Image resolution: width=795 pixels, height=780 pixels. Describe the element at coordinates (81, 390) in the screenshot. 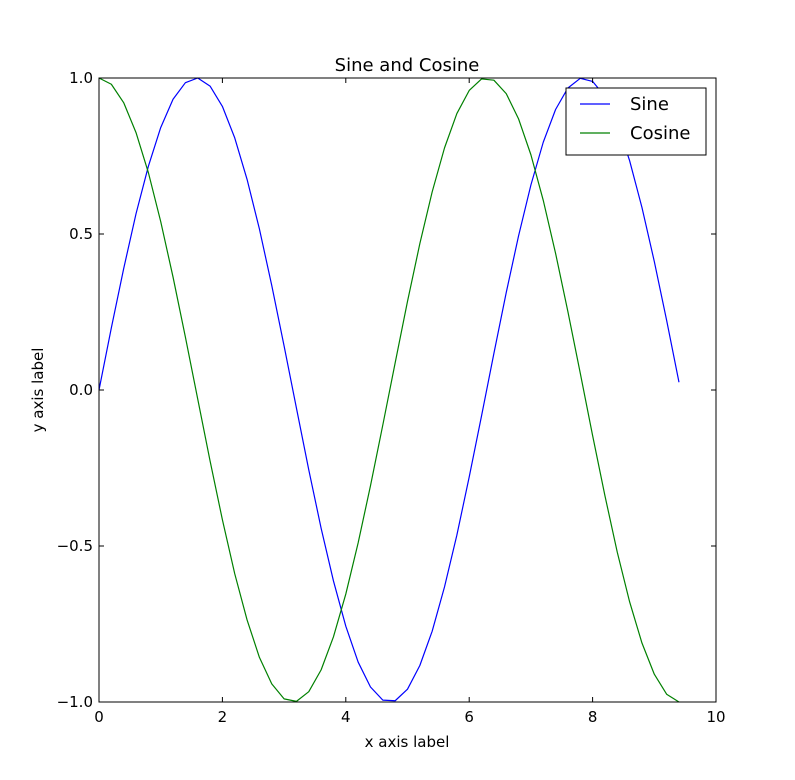

I see `y-tick-label: 0.0` at that location.